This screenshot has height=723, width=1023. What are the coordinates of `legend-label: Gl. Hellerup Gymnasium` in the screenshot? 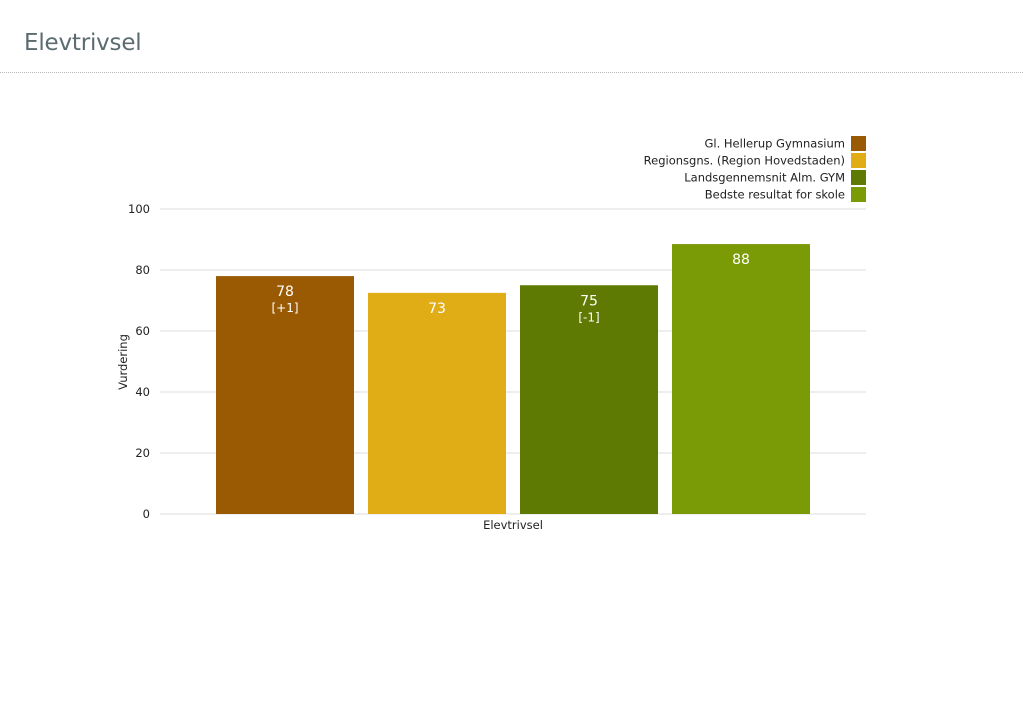 It's located at (774, 144).